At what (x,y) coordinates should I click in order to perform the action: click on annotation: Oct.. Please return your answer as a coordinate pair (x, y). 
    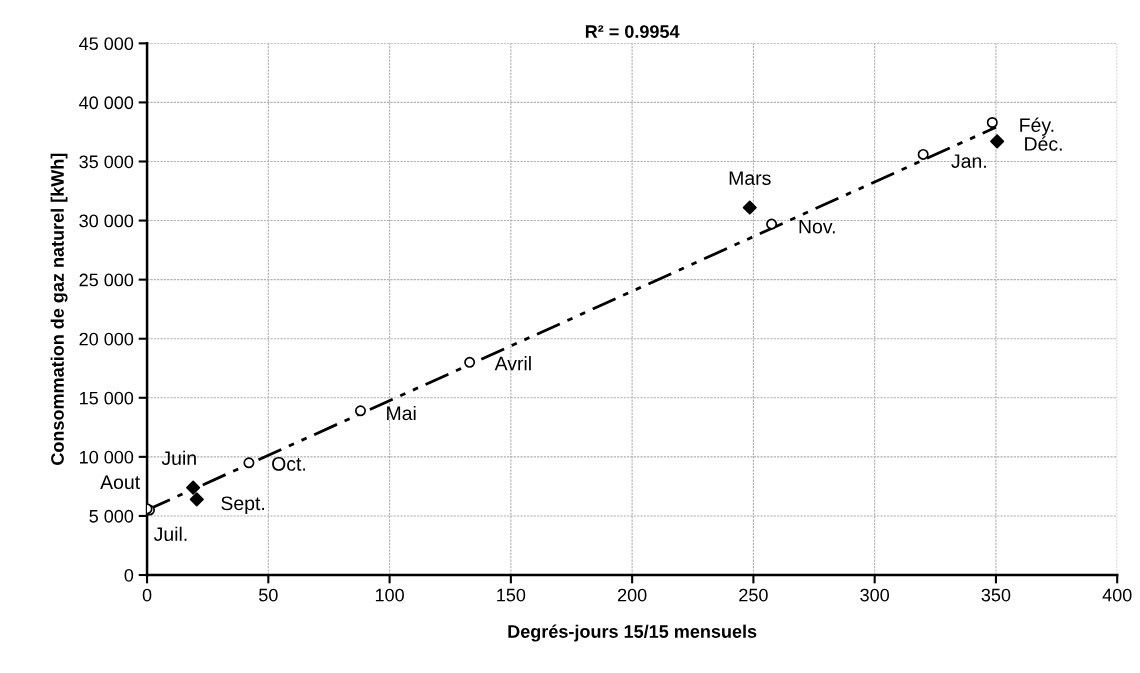
    Looking at the image, I should click on (289, 464).